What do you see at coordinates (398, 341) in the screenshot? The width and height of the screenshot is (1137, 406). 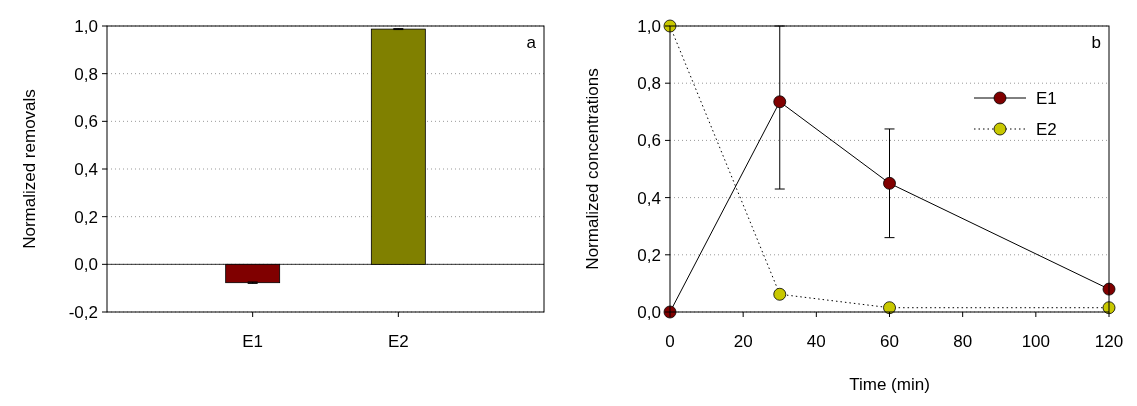 I see `x-tick-label: E2` at bounding box center [398, 341].